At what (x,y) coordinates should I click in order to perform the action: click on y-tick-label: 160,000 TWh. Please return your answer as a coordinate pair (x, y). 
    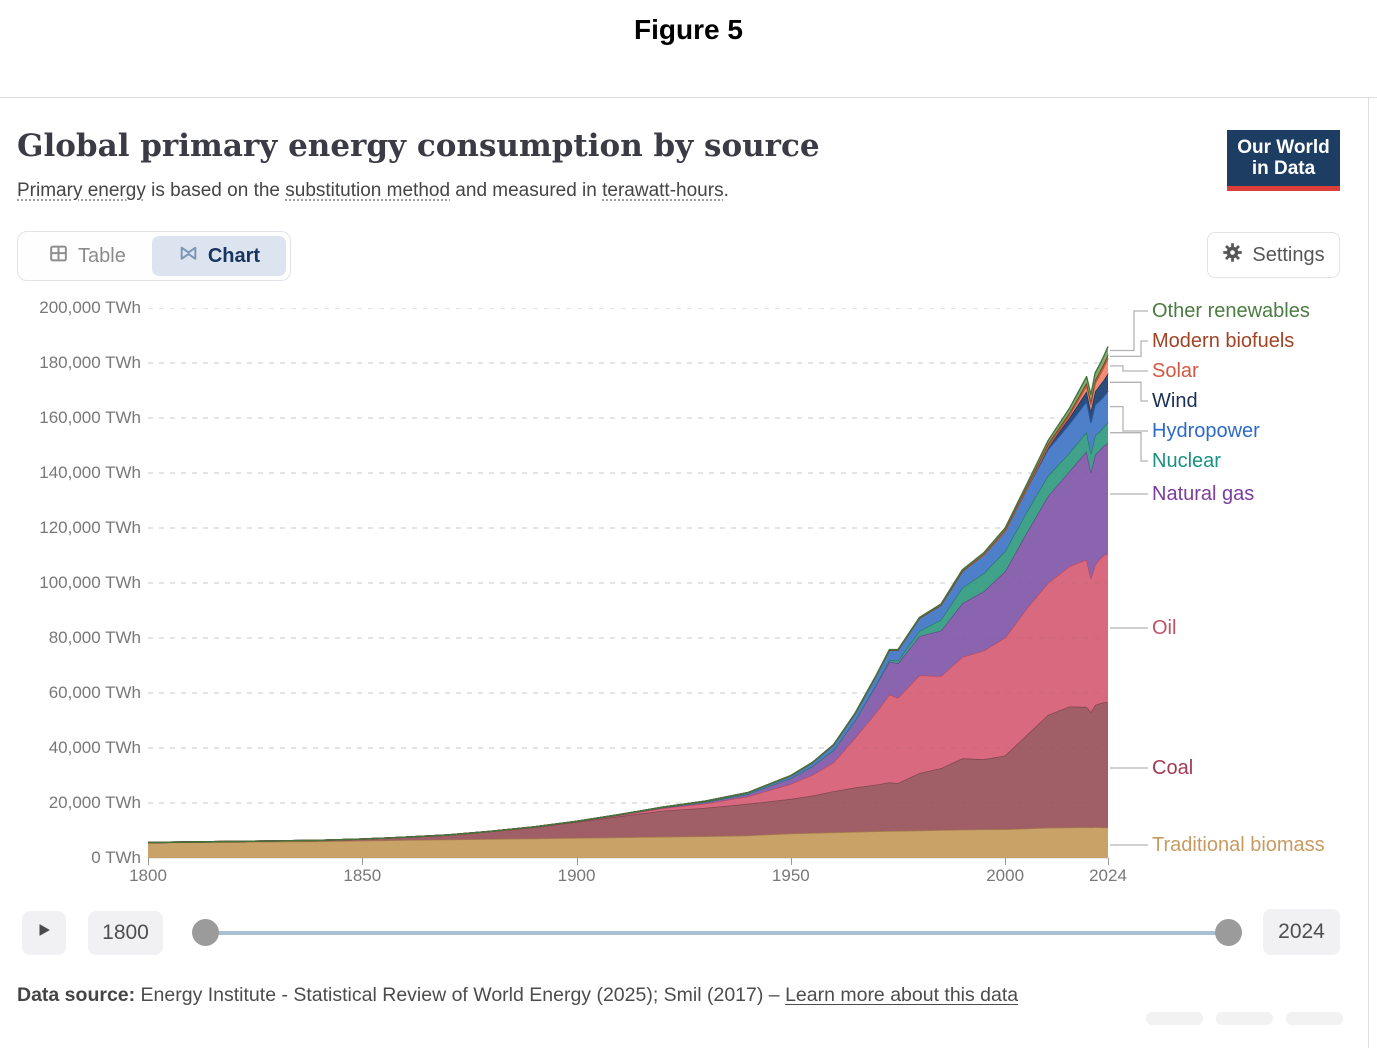
    Looking at the image, I should click on (90, 417).